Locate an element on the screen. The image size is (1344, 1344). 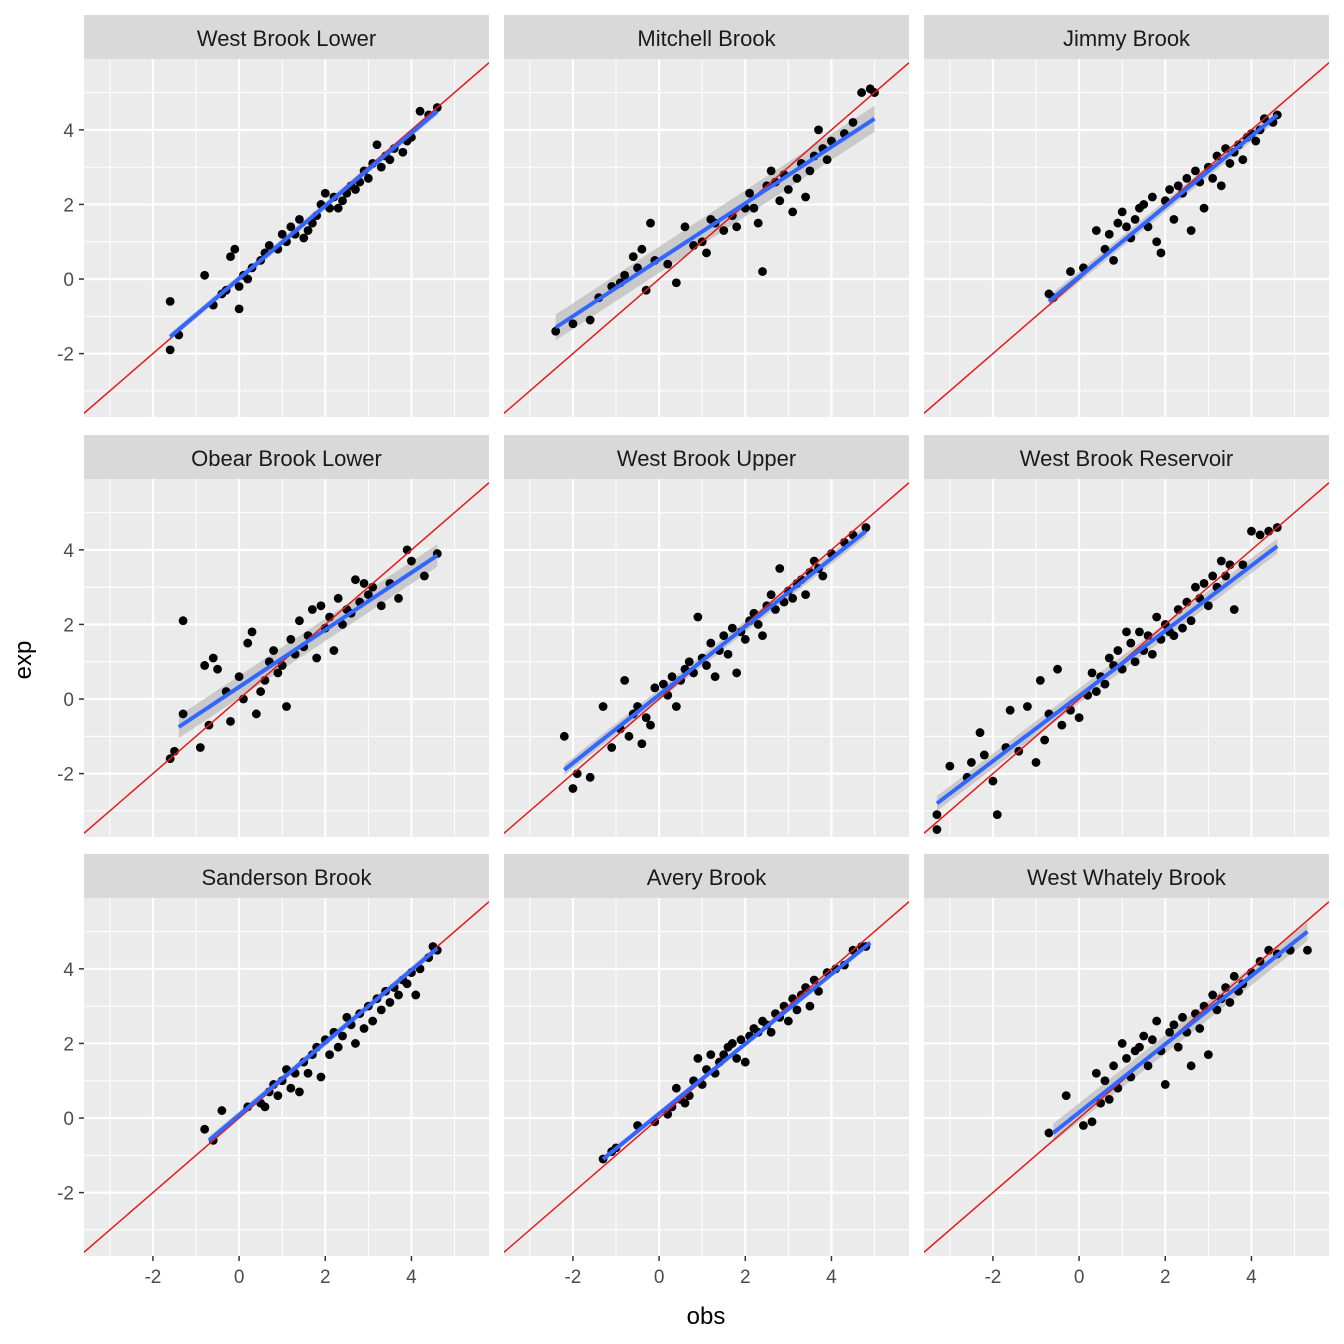
facet-panel: Mitchell Brook is located at coordinates (706, 216).